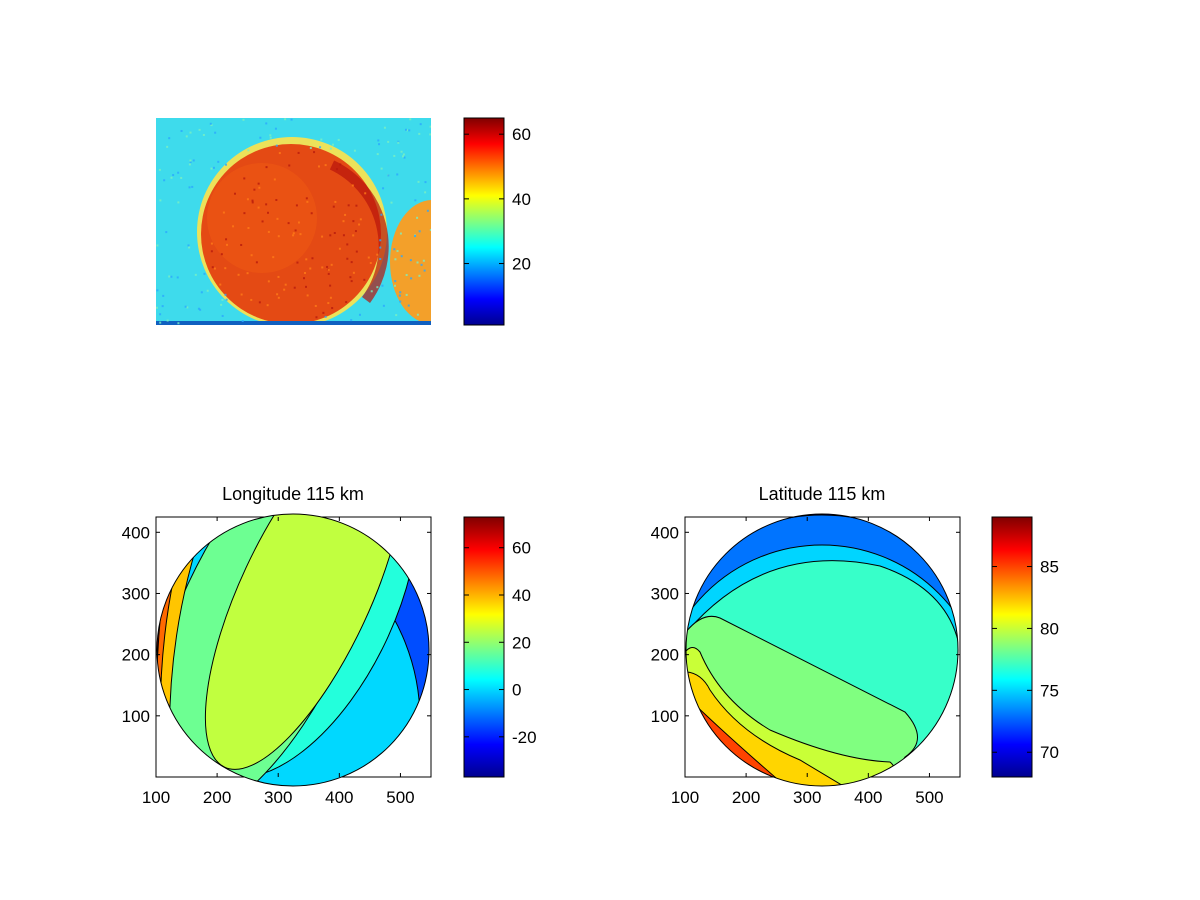 This screenshot has width=1200, height=900. I want to click on disk-highlight, so click(262, 218).